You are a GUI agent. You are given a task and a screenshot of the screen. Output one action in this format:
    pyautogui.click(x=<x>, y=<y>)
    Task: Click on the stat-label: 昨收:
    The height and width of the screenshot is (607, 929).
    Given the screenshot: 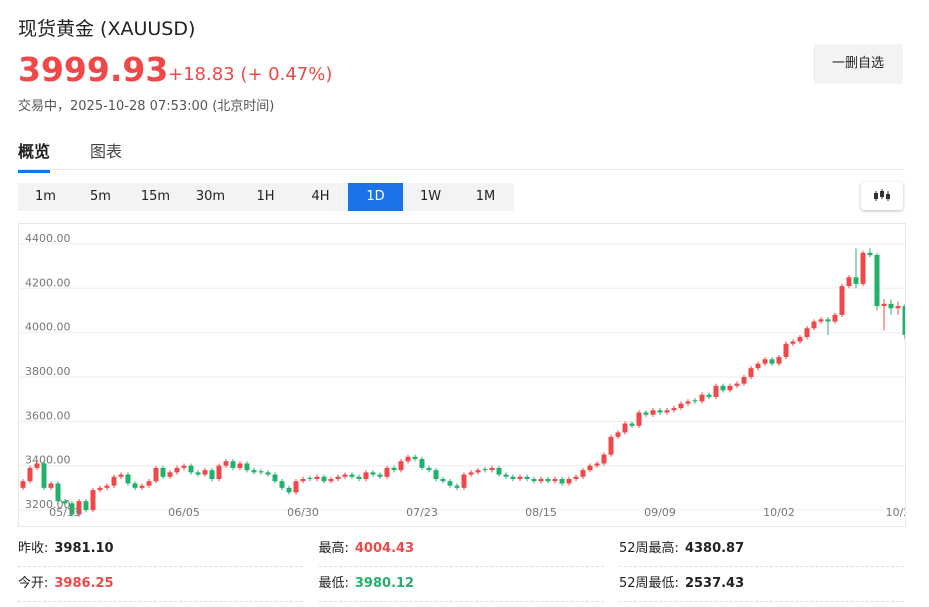 What is the action you would take?
    pyautogui.click(x=33, y=548)
    